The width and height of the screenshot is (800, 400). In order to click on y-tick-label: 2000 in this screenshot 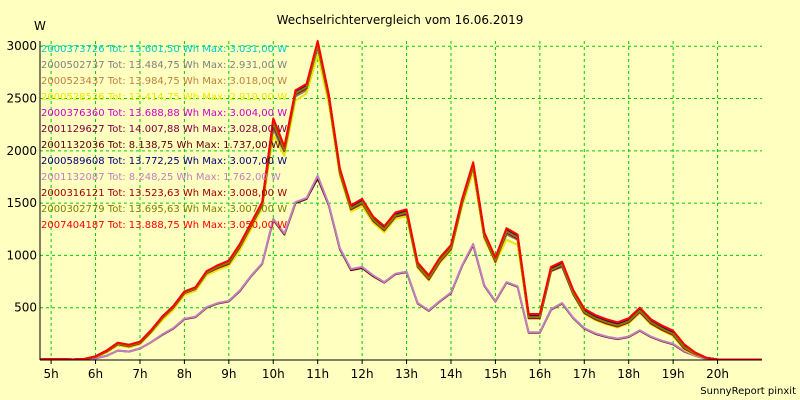, I will do `click(21, 151)`.